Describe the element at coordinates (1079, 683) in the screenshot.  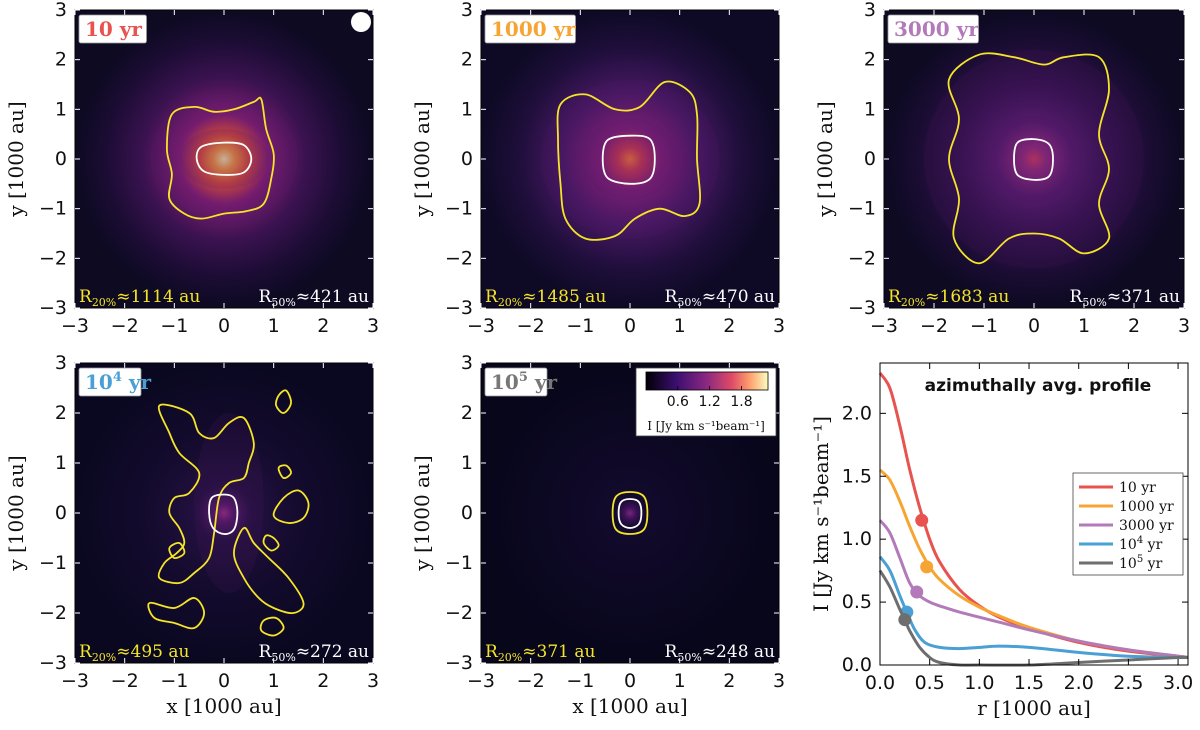
I see `x-tick-label: 2.0` at that location.